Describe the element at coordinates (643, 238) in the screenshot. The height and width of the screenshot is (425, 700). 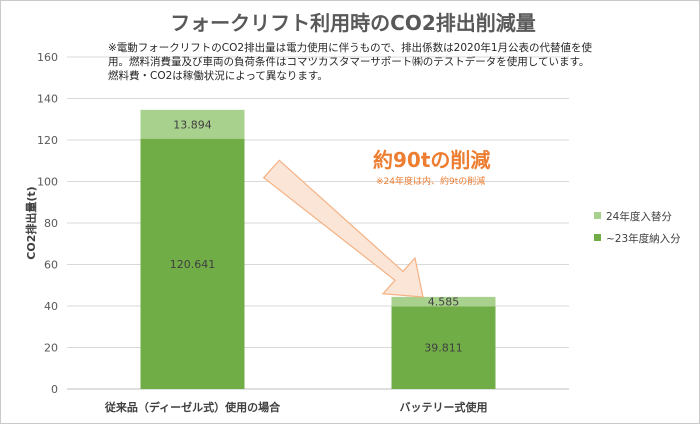
I see `legend-label-23: ~23年度納入分` at that location.